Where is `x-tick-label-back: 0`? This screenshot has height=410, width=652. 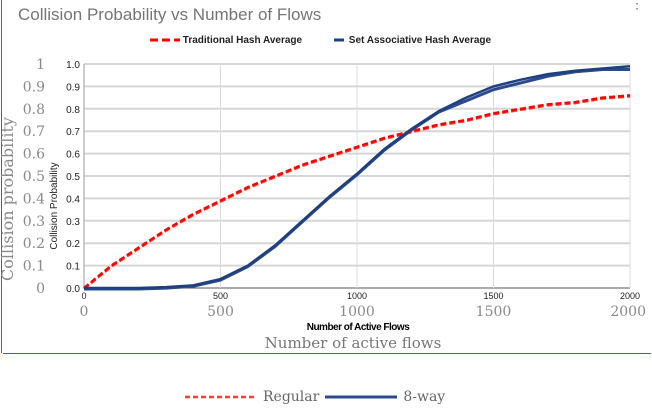
x-tick-label-back: 0 is located at coordinates (84, 312).